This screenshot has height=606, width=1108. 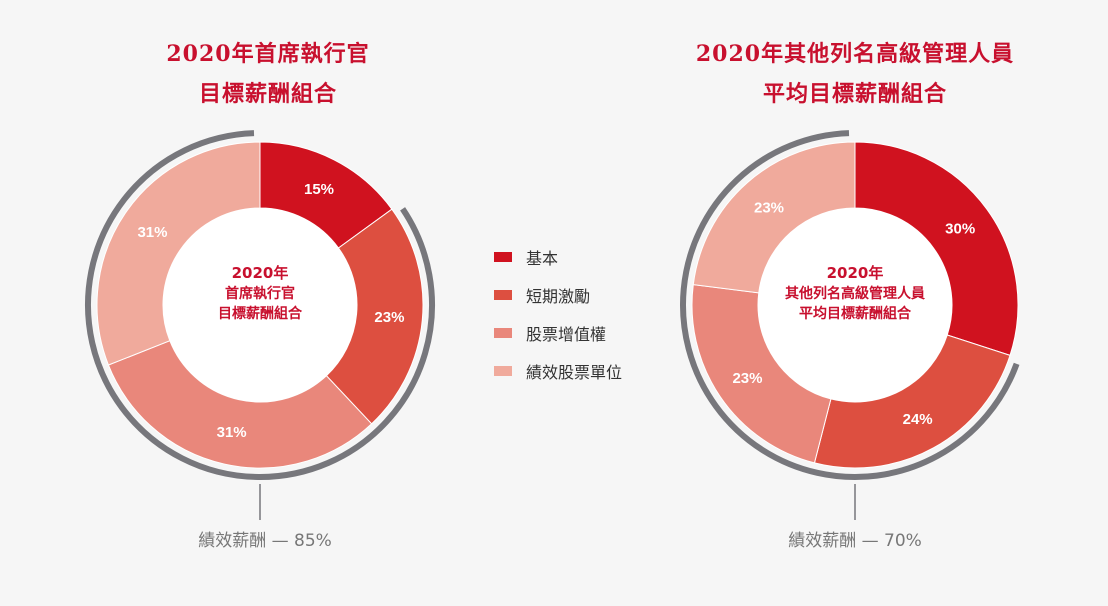 What do you see at coordinates (855, 541) in the screenshot?
I see `performance-pay-note-executives: 績效薪酬 — 70%` at bounding box center [855, 541].